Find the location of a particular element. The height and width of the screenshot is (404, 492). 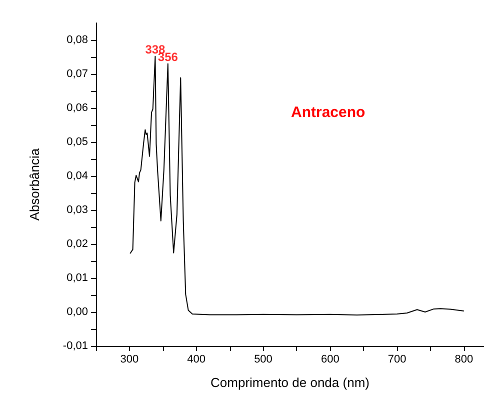

y-tick-label: 0,03 is located at coordinates (77, 210).